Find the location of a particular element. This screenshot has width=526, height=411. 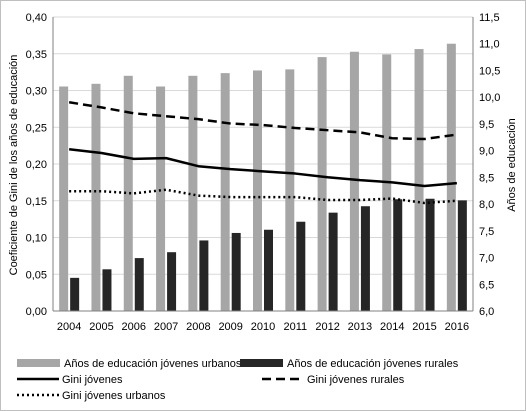

y-right-tick-label: 10,5 is located at coordinates (489, 71).